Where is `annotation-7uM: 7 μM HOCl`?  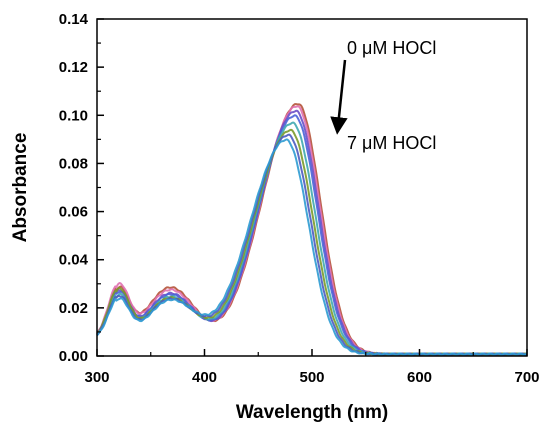
annotation-7uM: 7 μM HOCl is located at coordinates (391, 143).